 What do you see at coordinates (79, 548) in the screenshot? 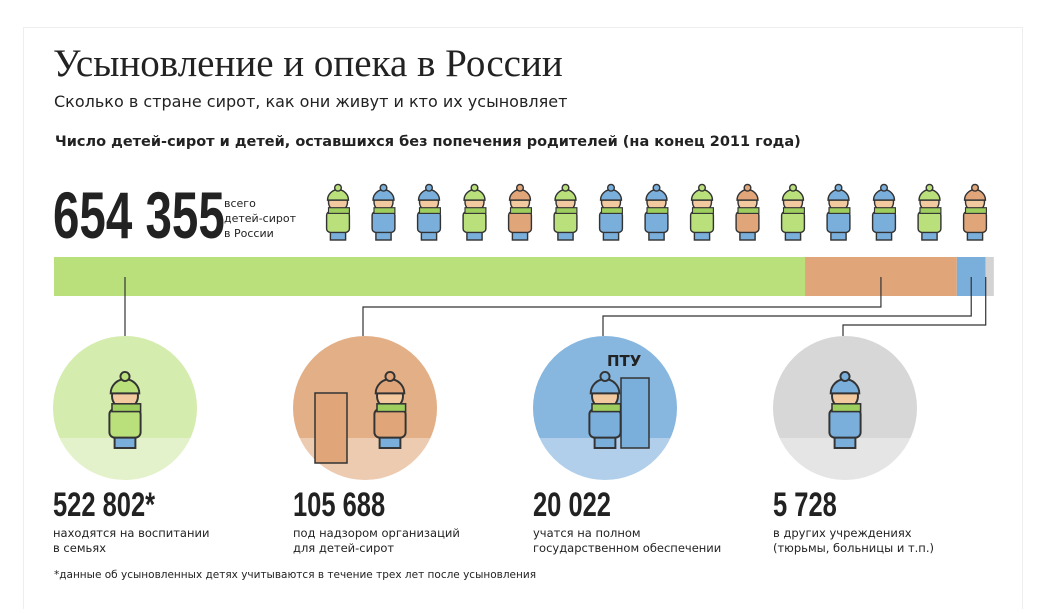
I see `group-caption: в семьях` at bounding box center [79, 548].